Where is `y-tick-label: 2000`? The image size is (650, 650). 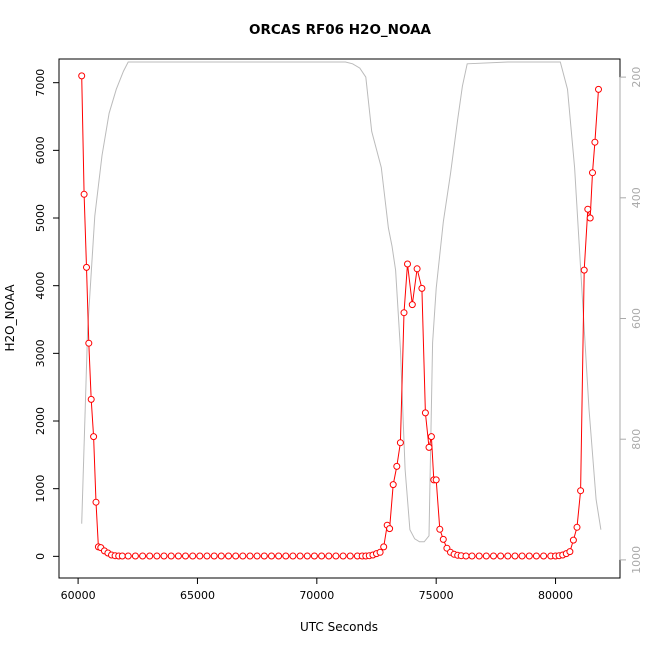 y-tick-label: 2000 is located at coordinates (40, 421).